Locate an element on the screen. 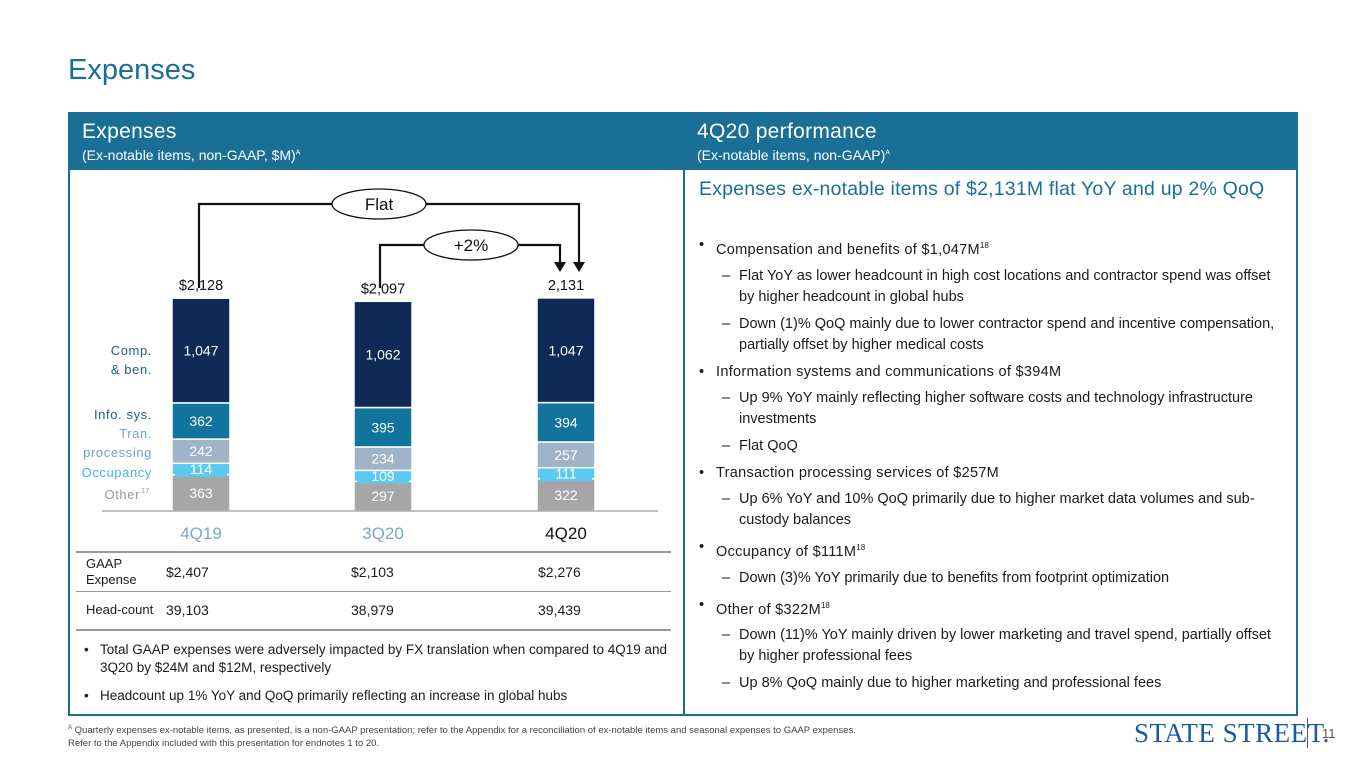  logo-mark: . is located at coordinates (1326, 733).